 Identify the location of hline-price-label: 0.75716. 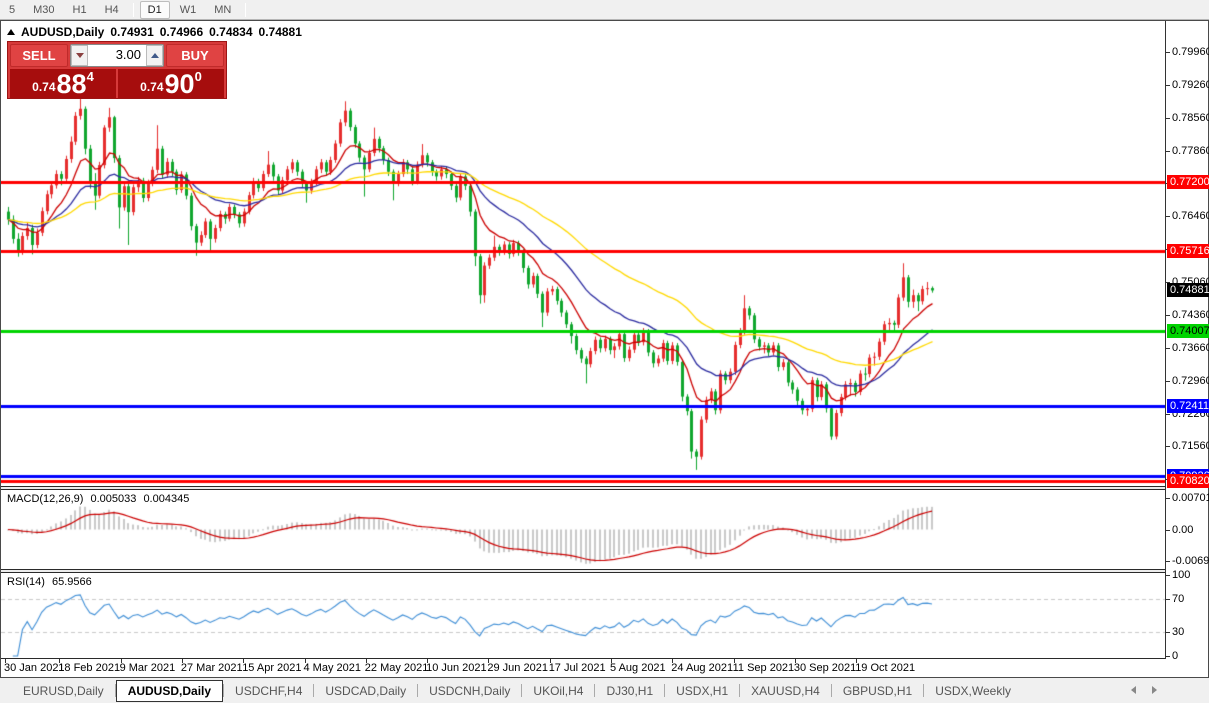
(1188, 251).